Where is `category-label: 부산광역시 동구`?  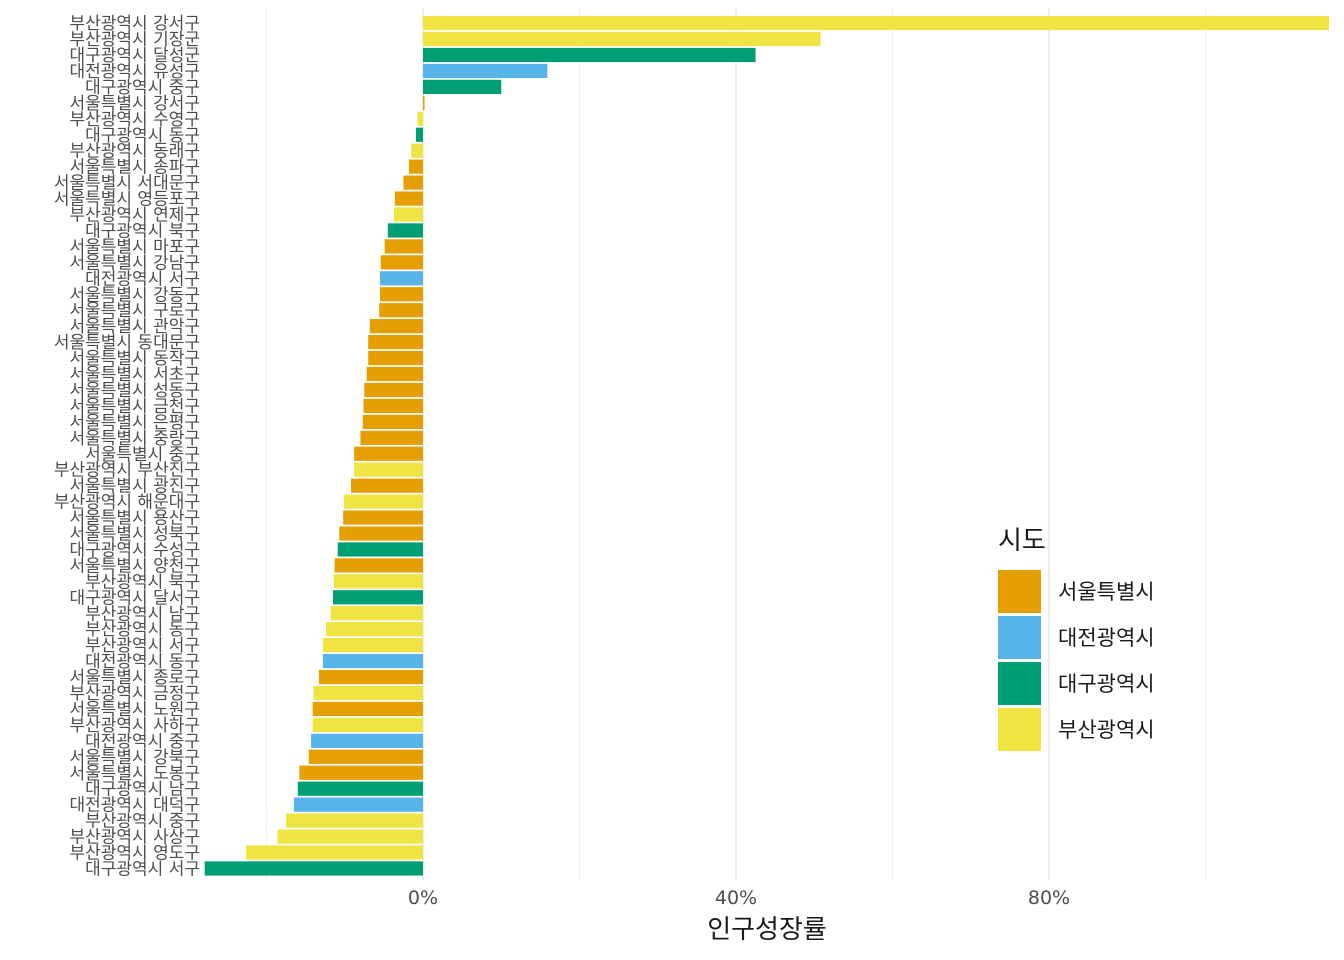
category-label: 부산광역시 동구 is located at coordinates (142, 630).